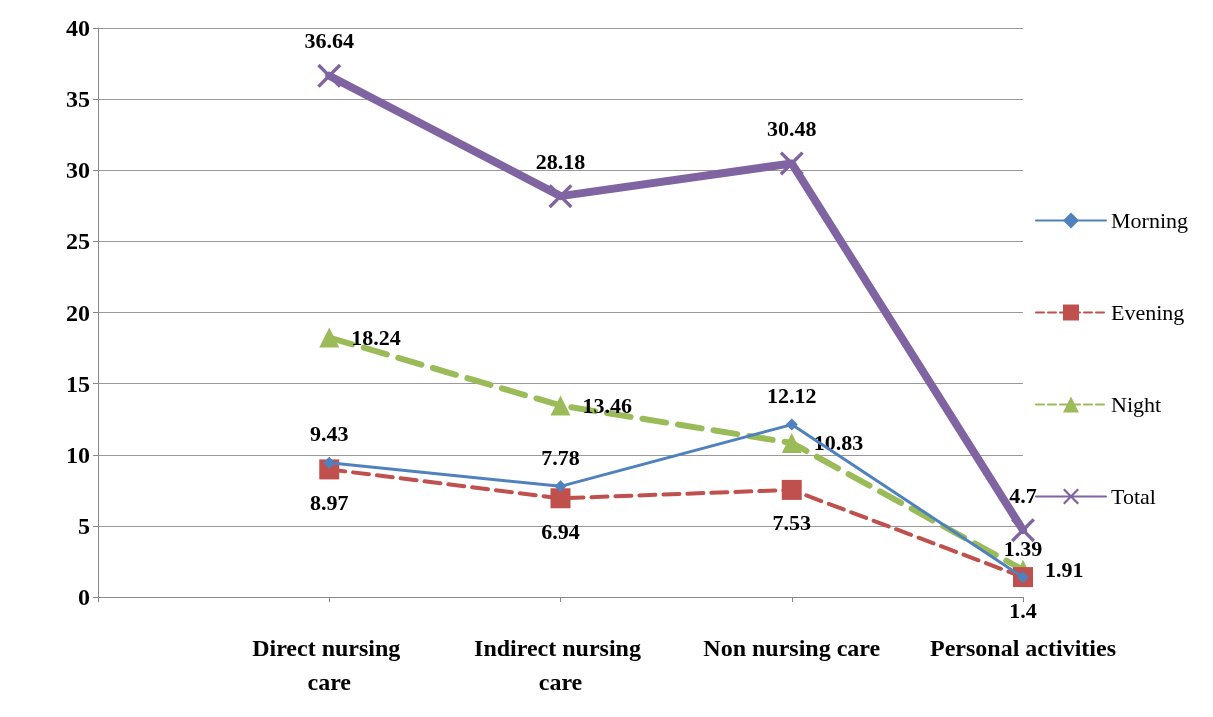  I want to click on data-label: 8.97, so click(329, 502).